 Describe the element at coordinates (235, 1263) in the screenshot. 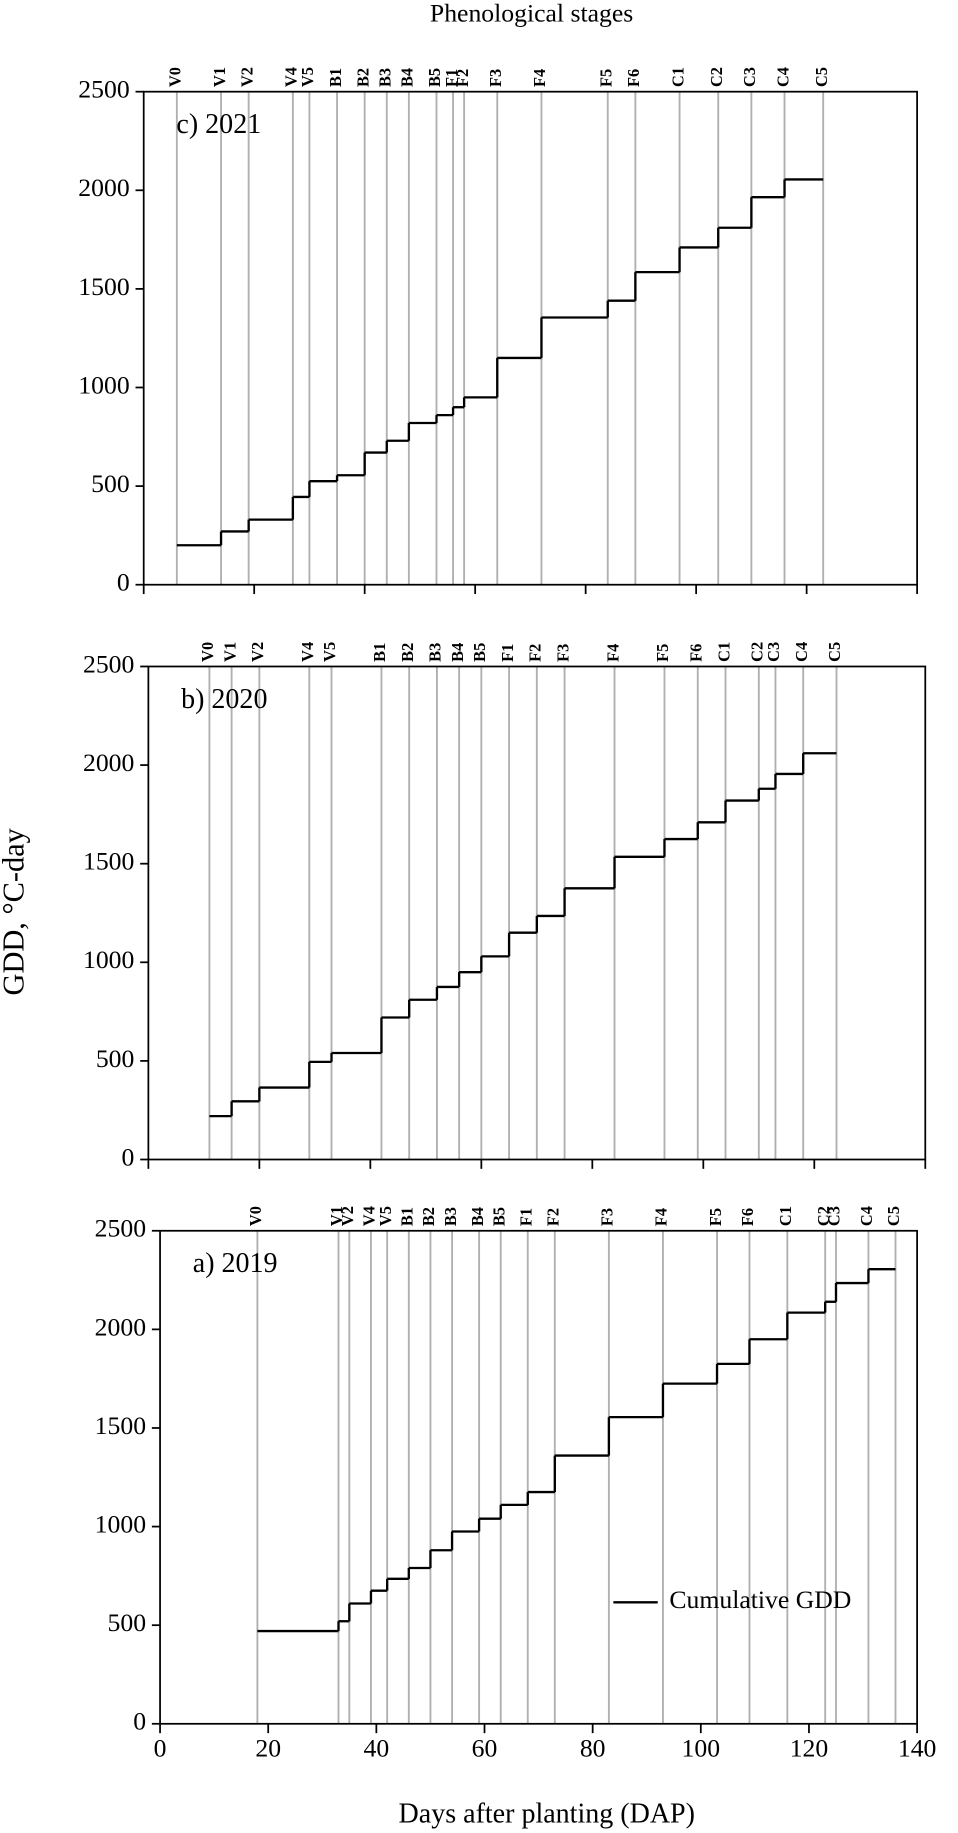

I see `panel-label: a) 2019` at that location.